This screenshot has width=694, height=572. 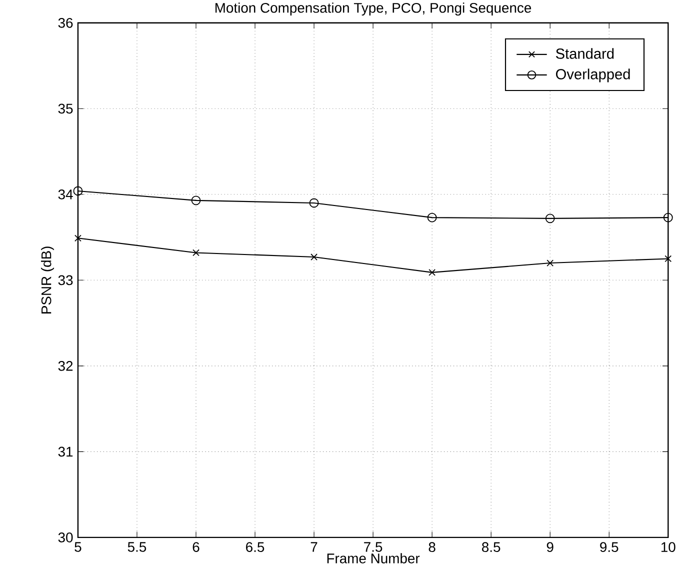 What do you see at coordinates (593, 75) in the screenshot?
I see `legend-label: Overlapped` at bounding box center [593, 75].